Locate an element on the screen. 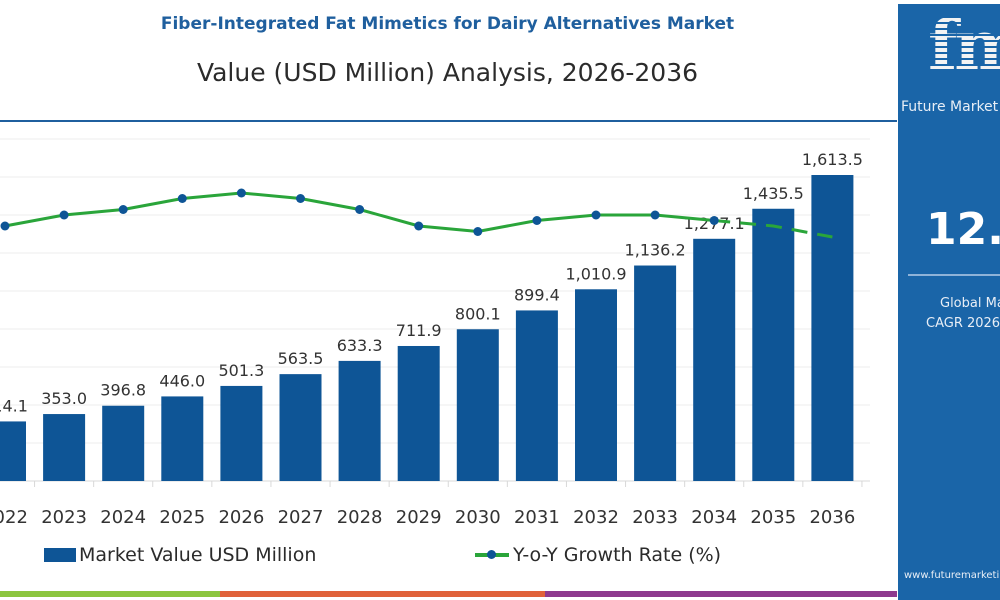 Image resolution: width=1000 pixels, height=600 pixels. x-tick-label-2024: 2024 is located at coordinates (123, 517).